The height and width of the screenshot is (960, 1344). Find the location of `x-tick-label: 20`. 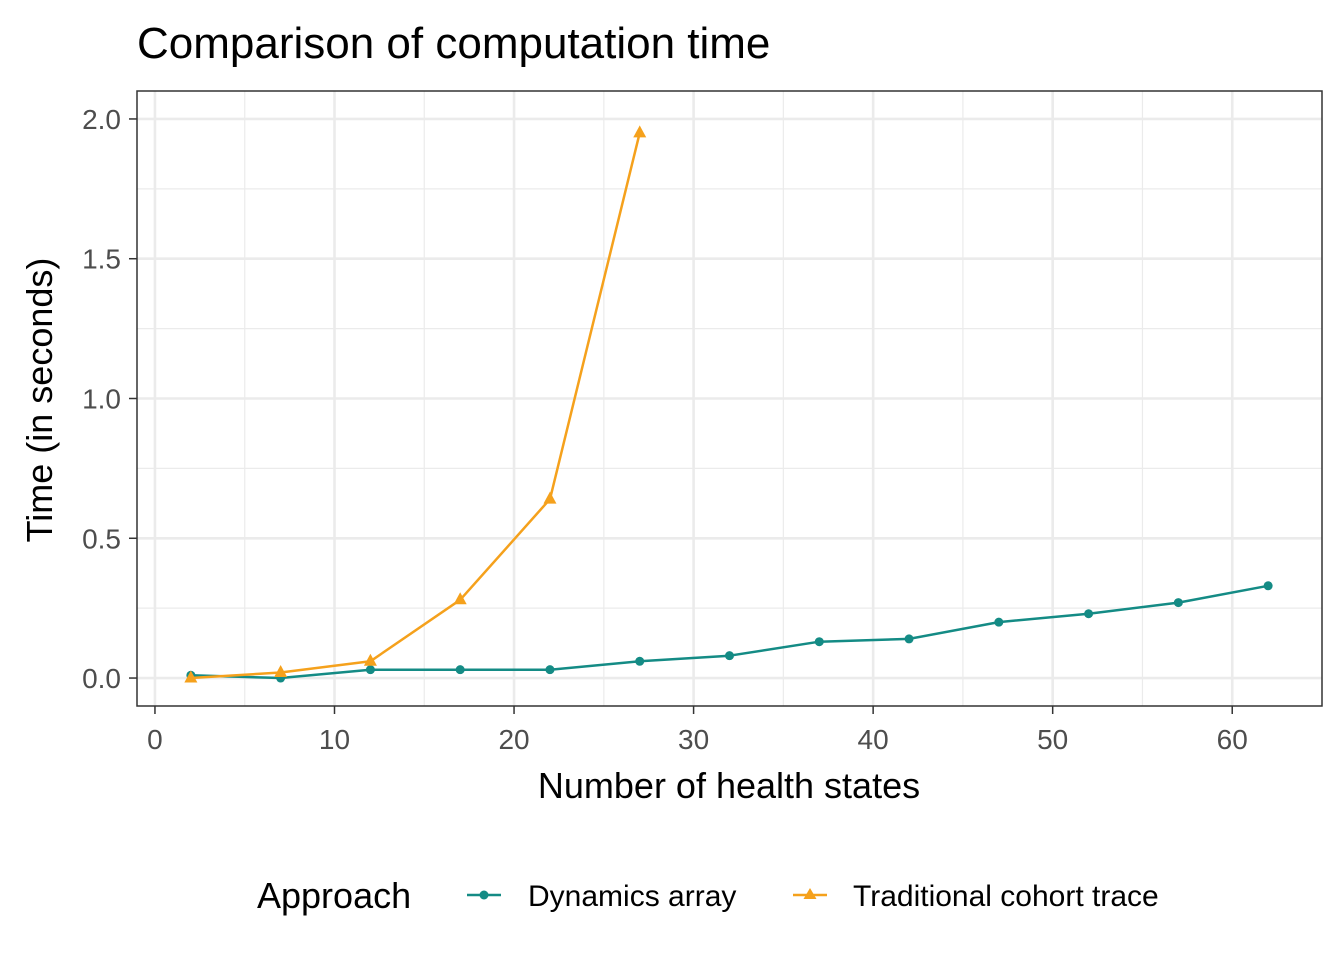

x-tick-label: 20 is located at coordinates (513, 739).